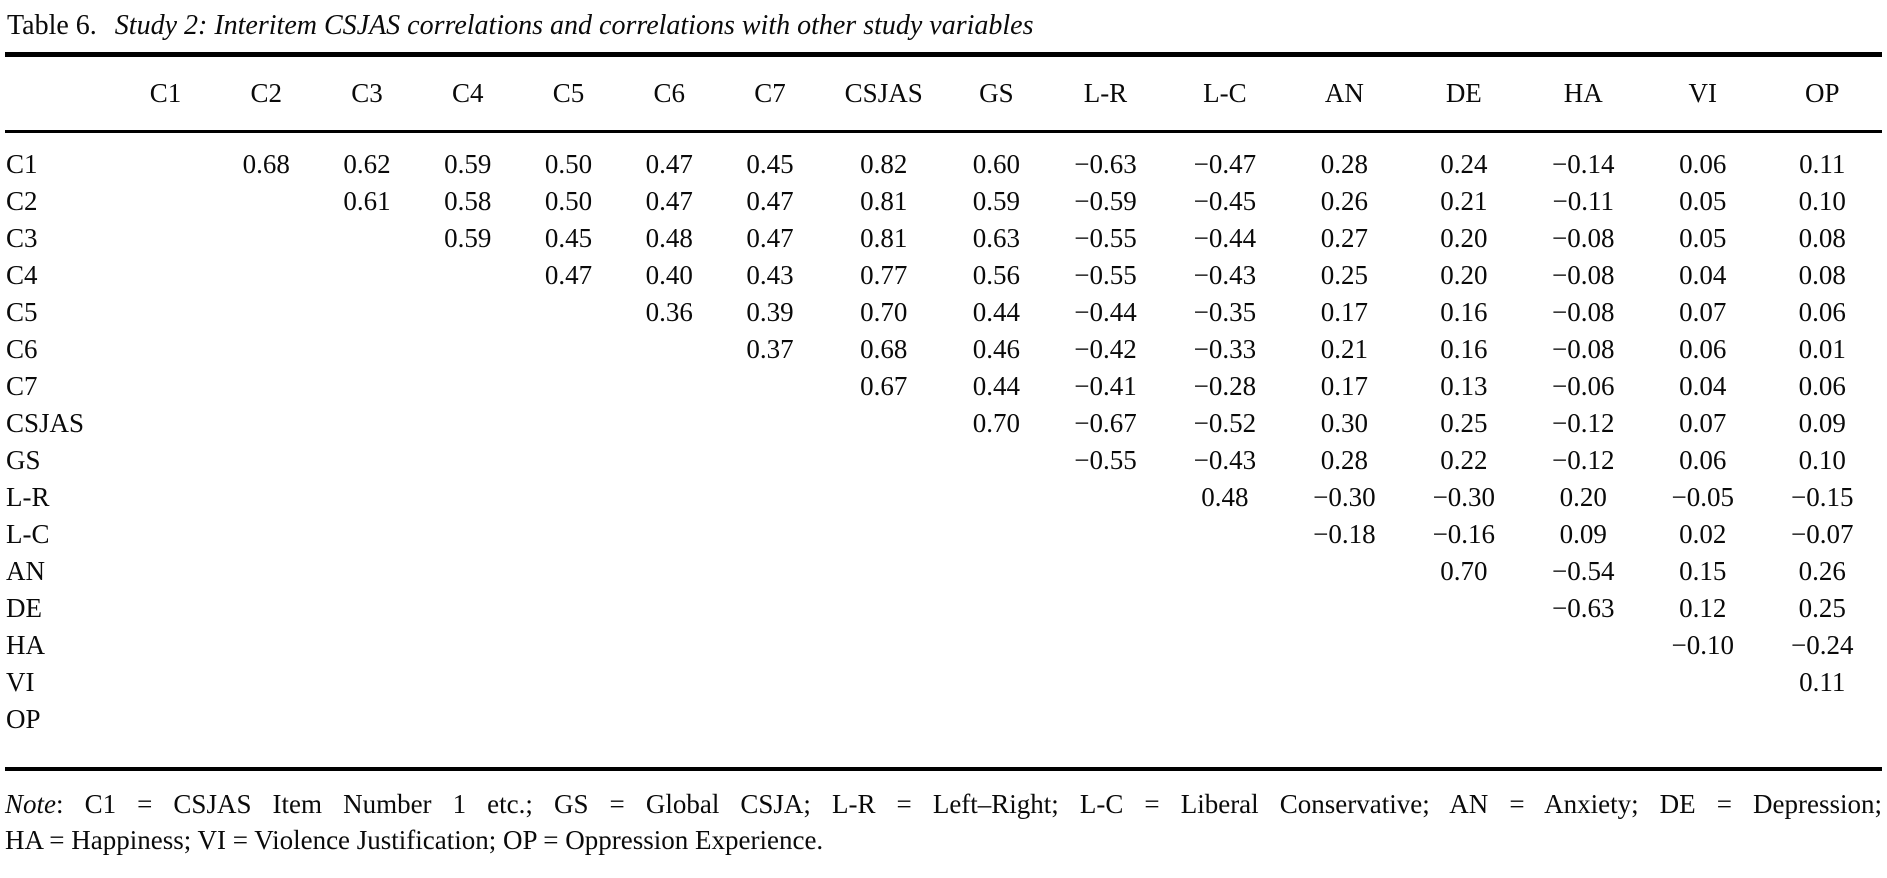  What do you see at coordinates (1583, 608) in the screenshot?
I see `cell-de-ha: −0.63` at bounding box center [1583, 608].